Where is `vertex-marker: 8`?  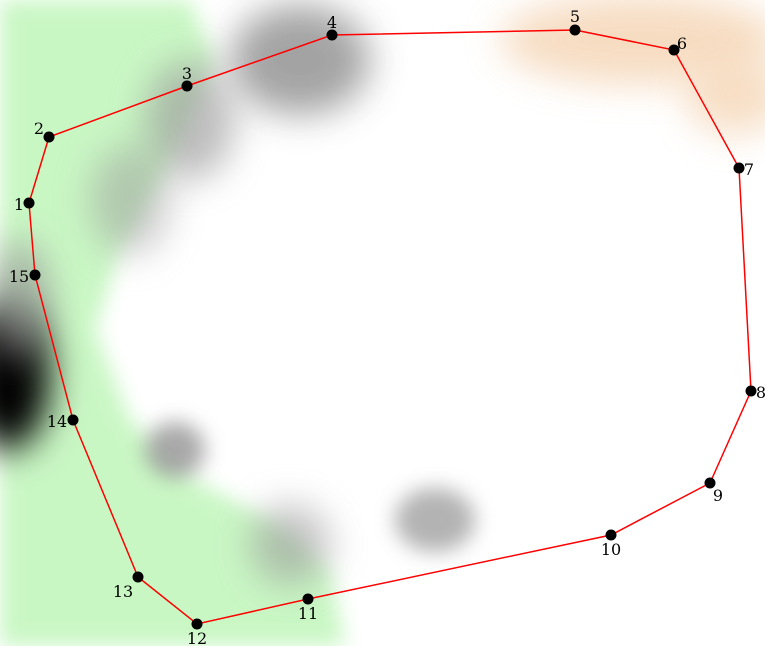 vertex-marker: 8 is located at coordinates (755, 392).